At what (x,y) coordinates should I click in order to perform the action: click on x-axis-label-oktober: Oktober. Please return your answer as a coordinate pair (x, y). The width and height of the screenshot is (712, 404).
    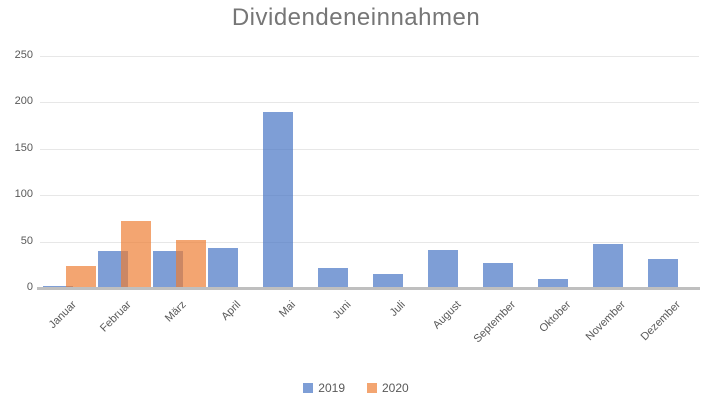
    Looking at the image, I should click on (554, 316).